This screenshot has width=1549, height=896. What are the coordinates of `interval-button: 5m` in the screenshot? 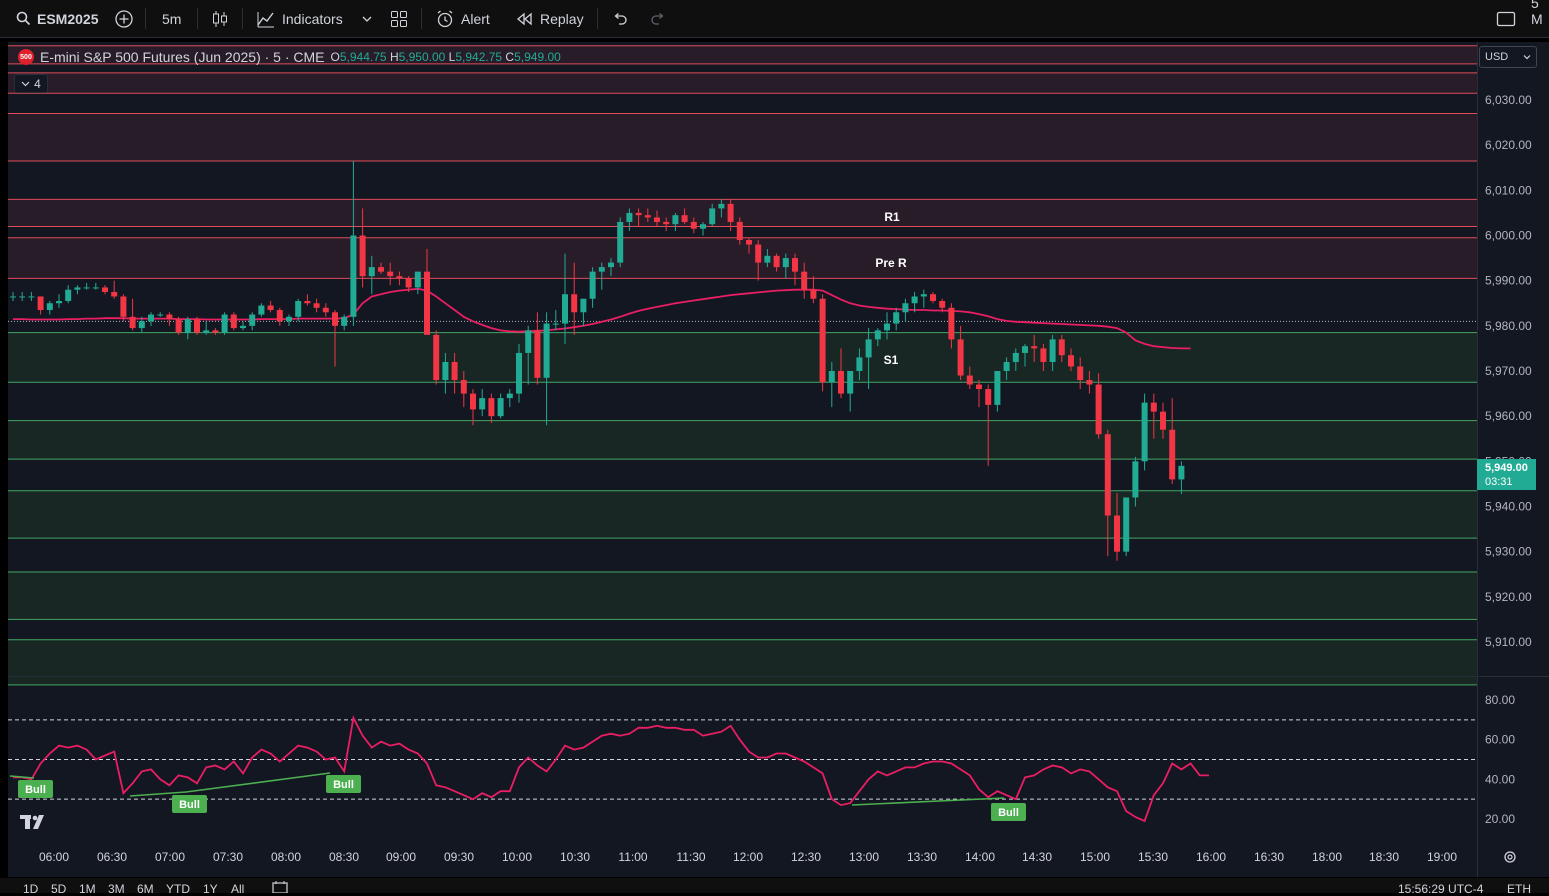 It's located at (171, 18).